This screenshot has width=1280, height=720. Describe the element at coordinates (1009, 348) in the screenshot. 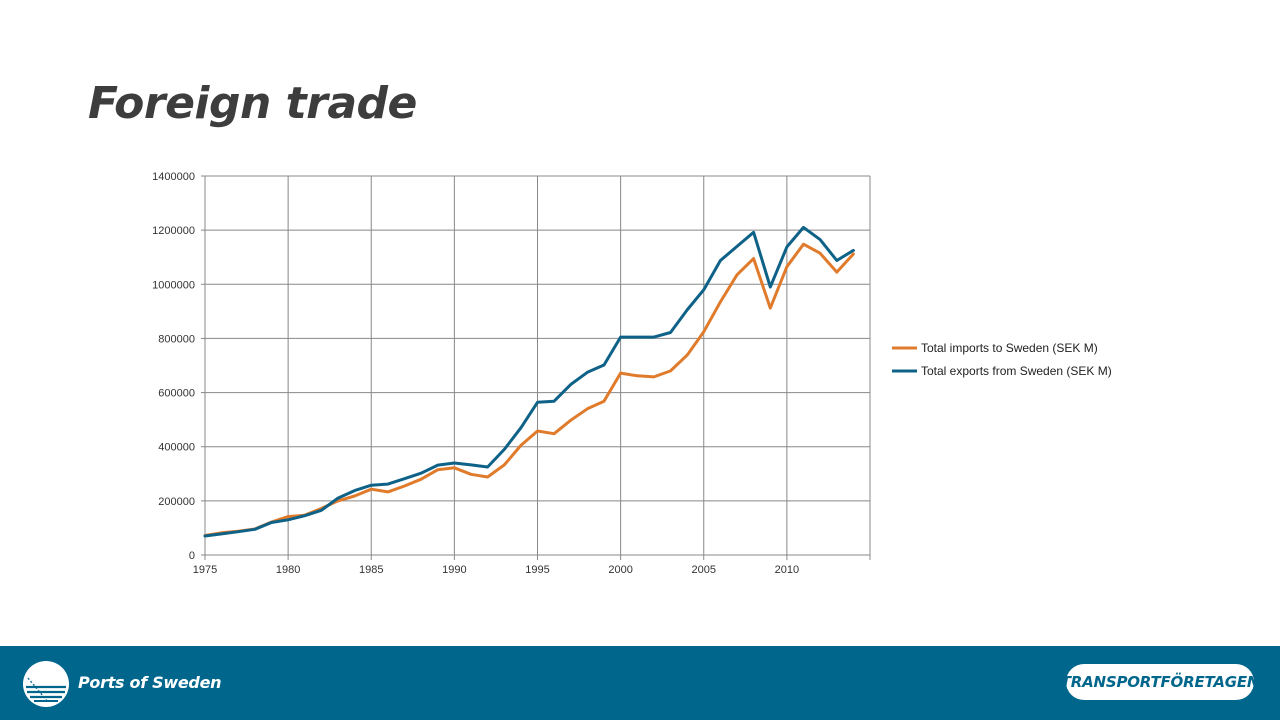

I see `legend-label-imports: Total imports to Sweden (SEK M)` at that location.